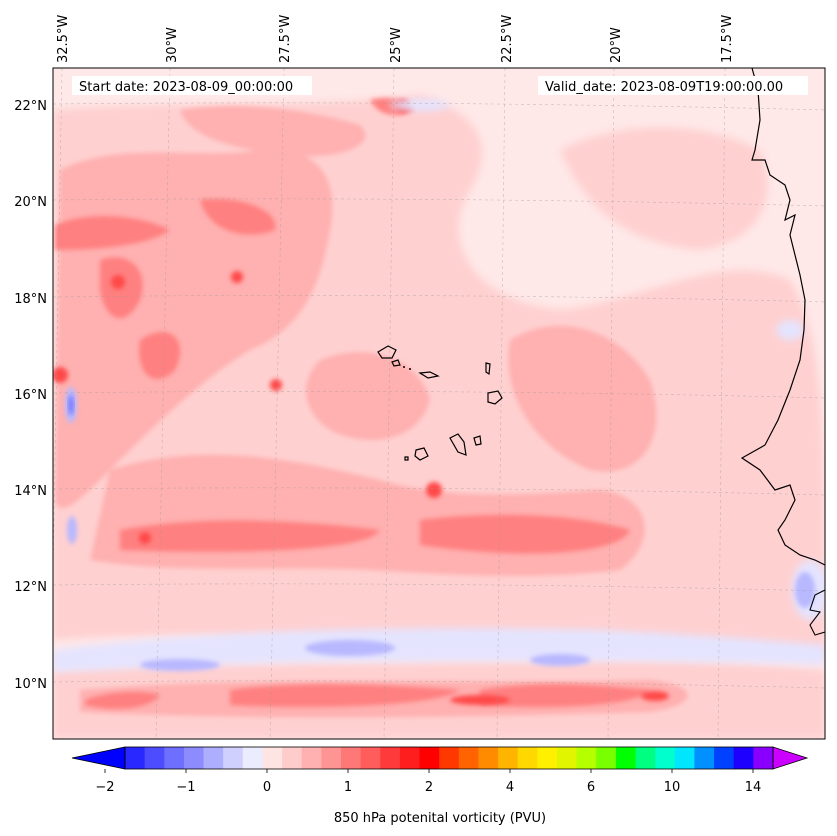 The image size is (837, 836). I want to click on lon-label: 22.5°W, so click(507, 39).